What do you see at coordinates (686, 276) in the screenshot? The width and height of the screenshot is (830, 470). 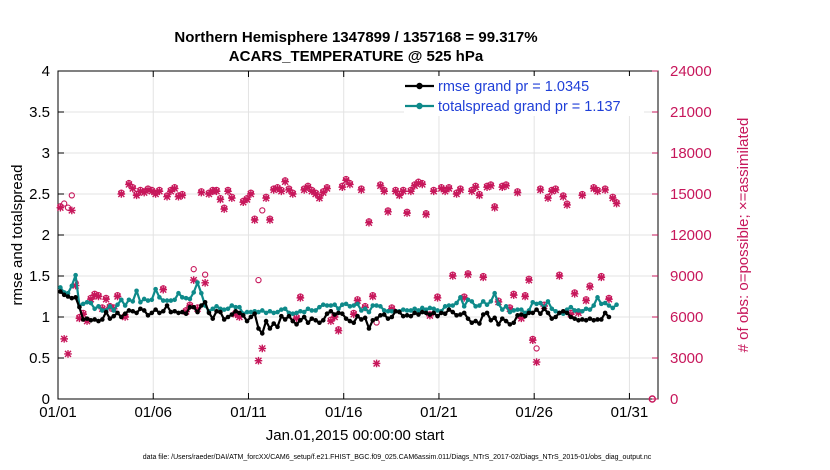 I see `y2-tick-label: 9000` at bounding box center [686, 276].